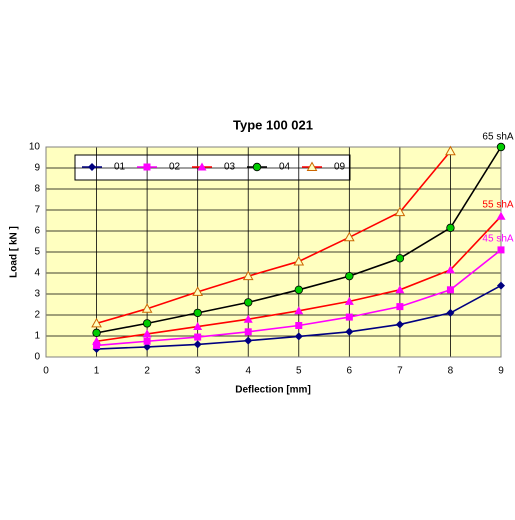 The image size is (515, 520). Describe the element at coordinates (37, 231) in the screenshot. I see `y-tick-label: 6` at that location.